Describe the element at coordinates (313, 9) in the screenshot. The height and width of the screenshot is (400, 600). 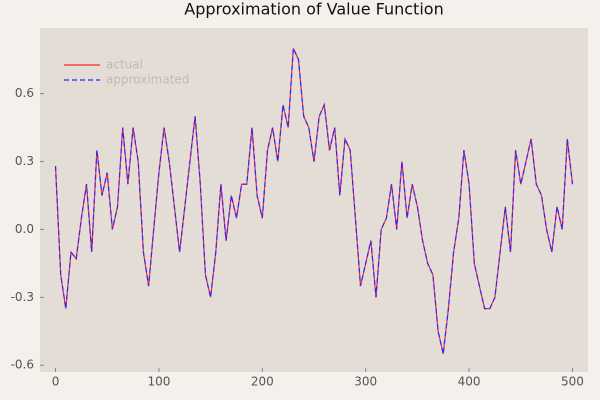
I see `chart-title: Approximation of Value Function` at that location.